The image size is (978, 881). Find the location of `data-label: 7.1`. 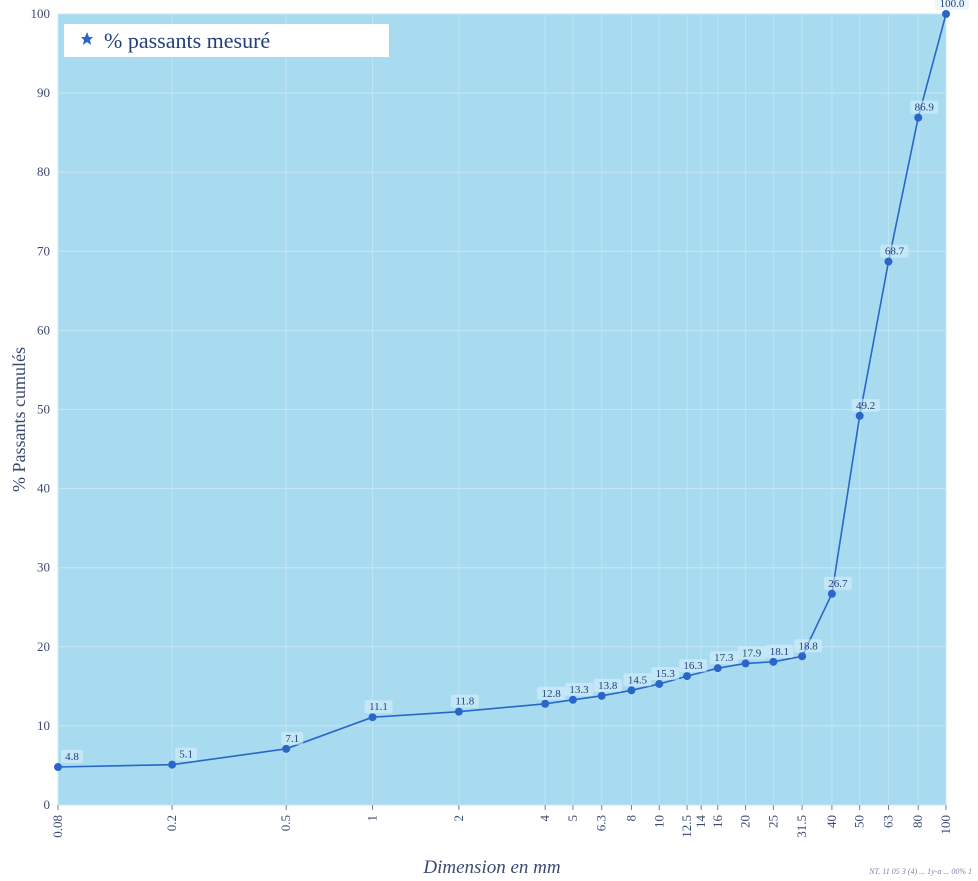

data-label: 7.1 is located at coordinates (292, 739).